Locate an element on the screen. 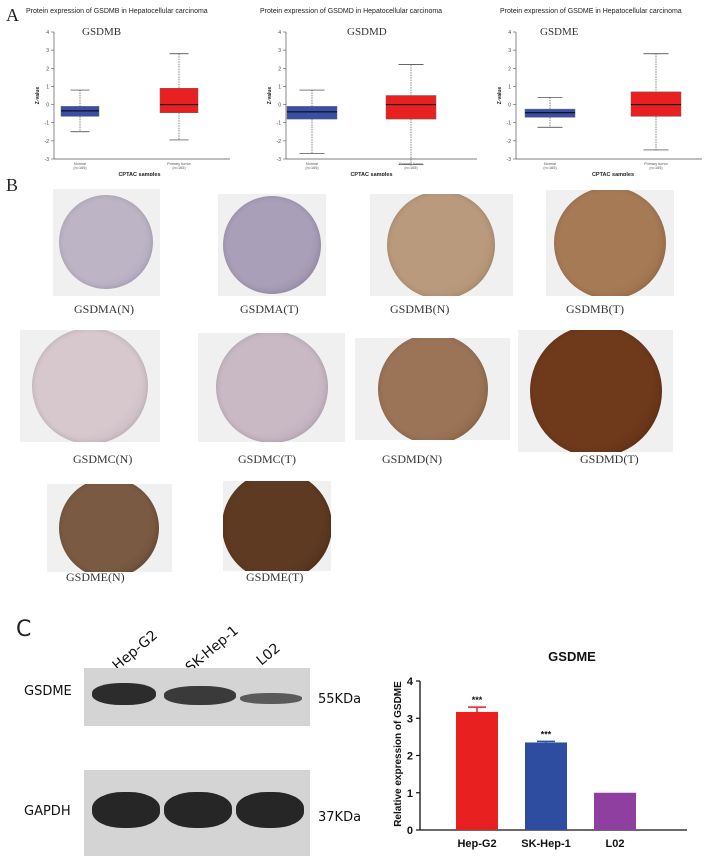 This screenshot has width=717, height=861. x-tick-label: Hep-G2 is located at coordinates (476, 844).